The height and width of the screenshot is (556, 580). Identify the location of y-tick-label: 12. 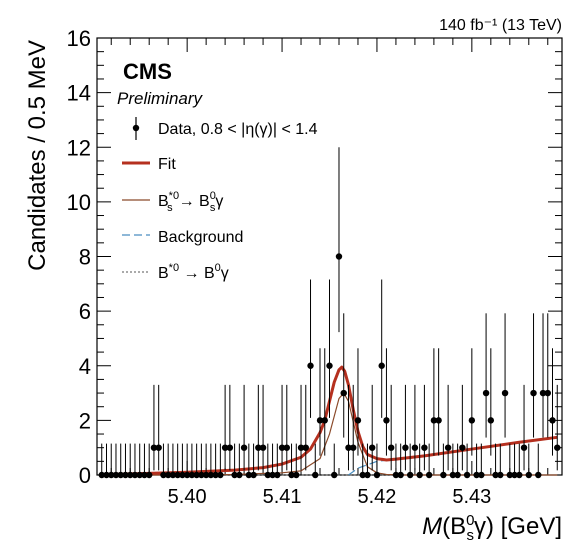
(79, 147).